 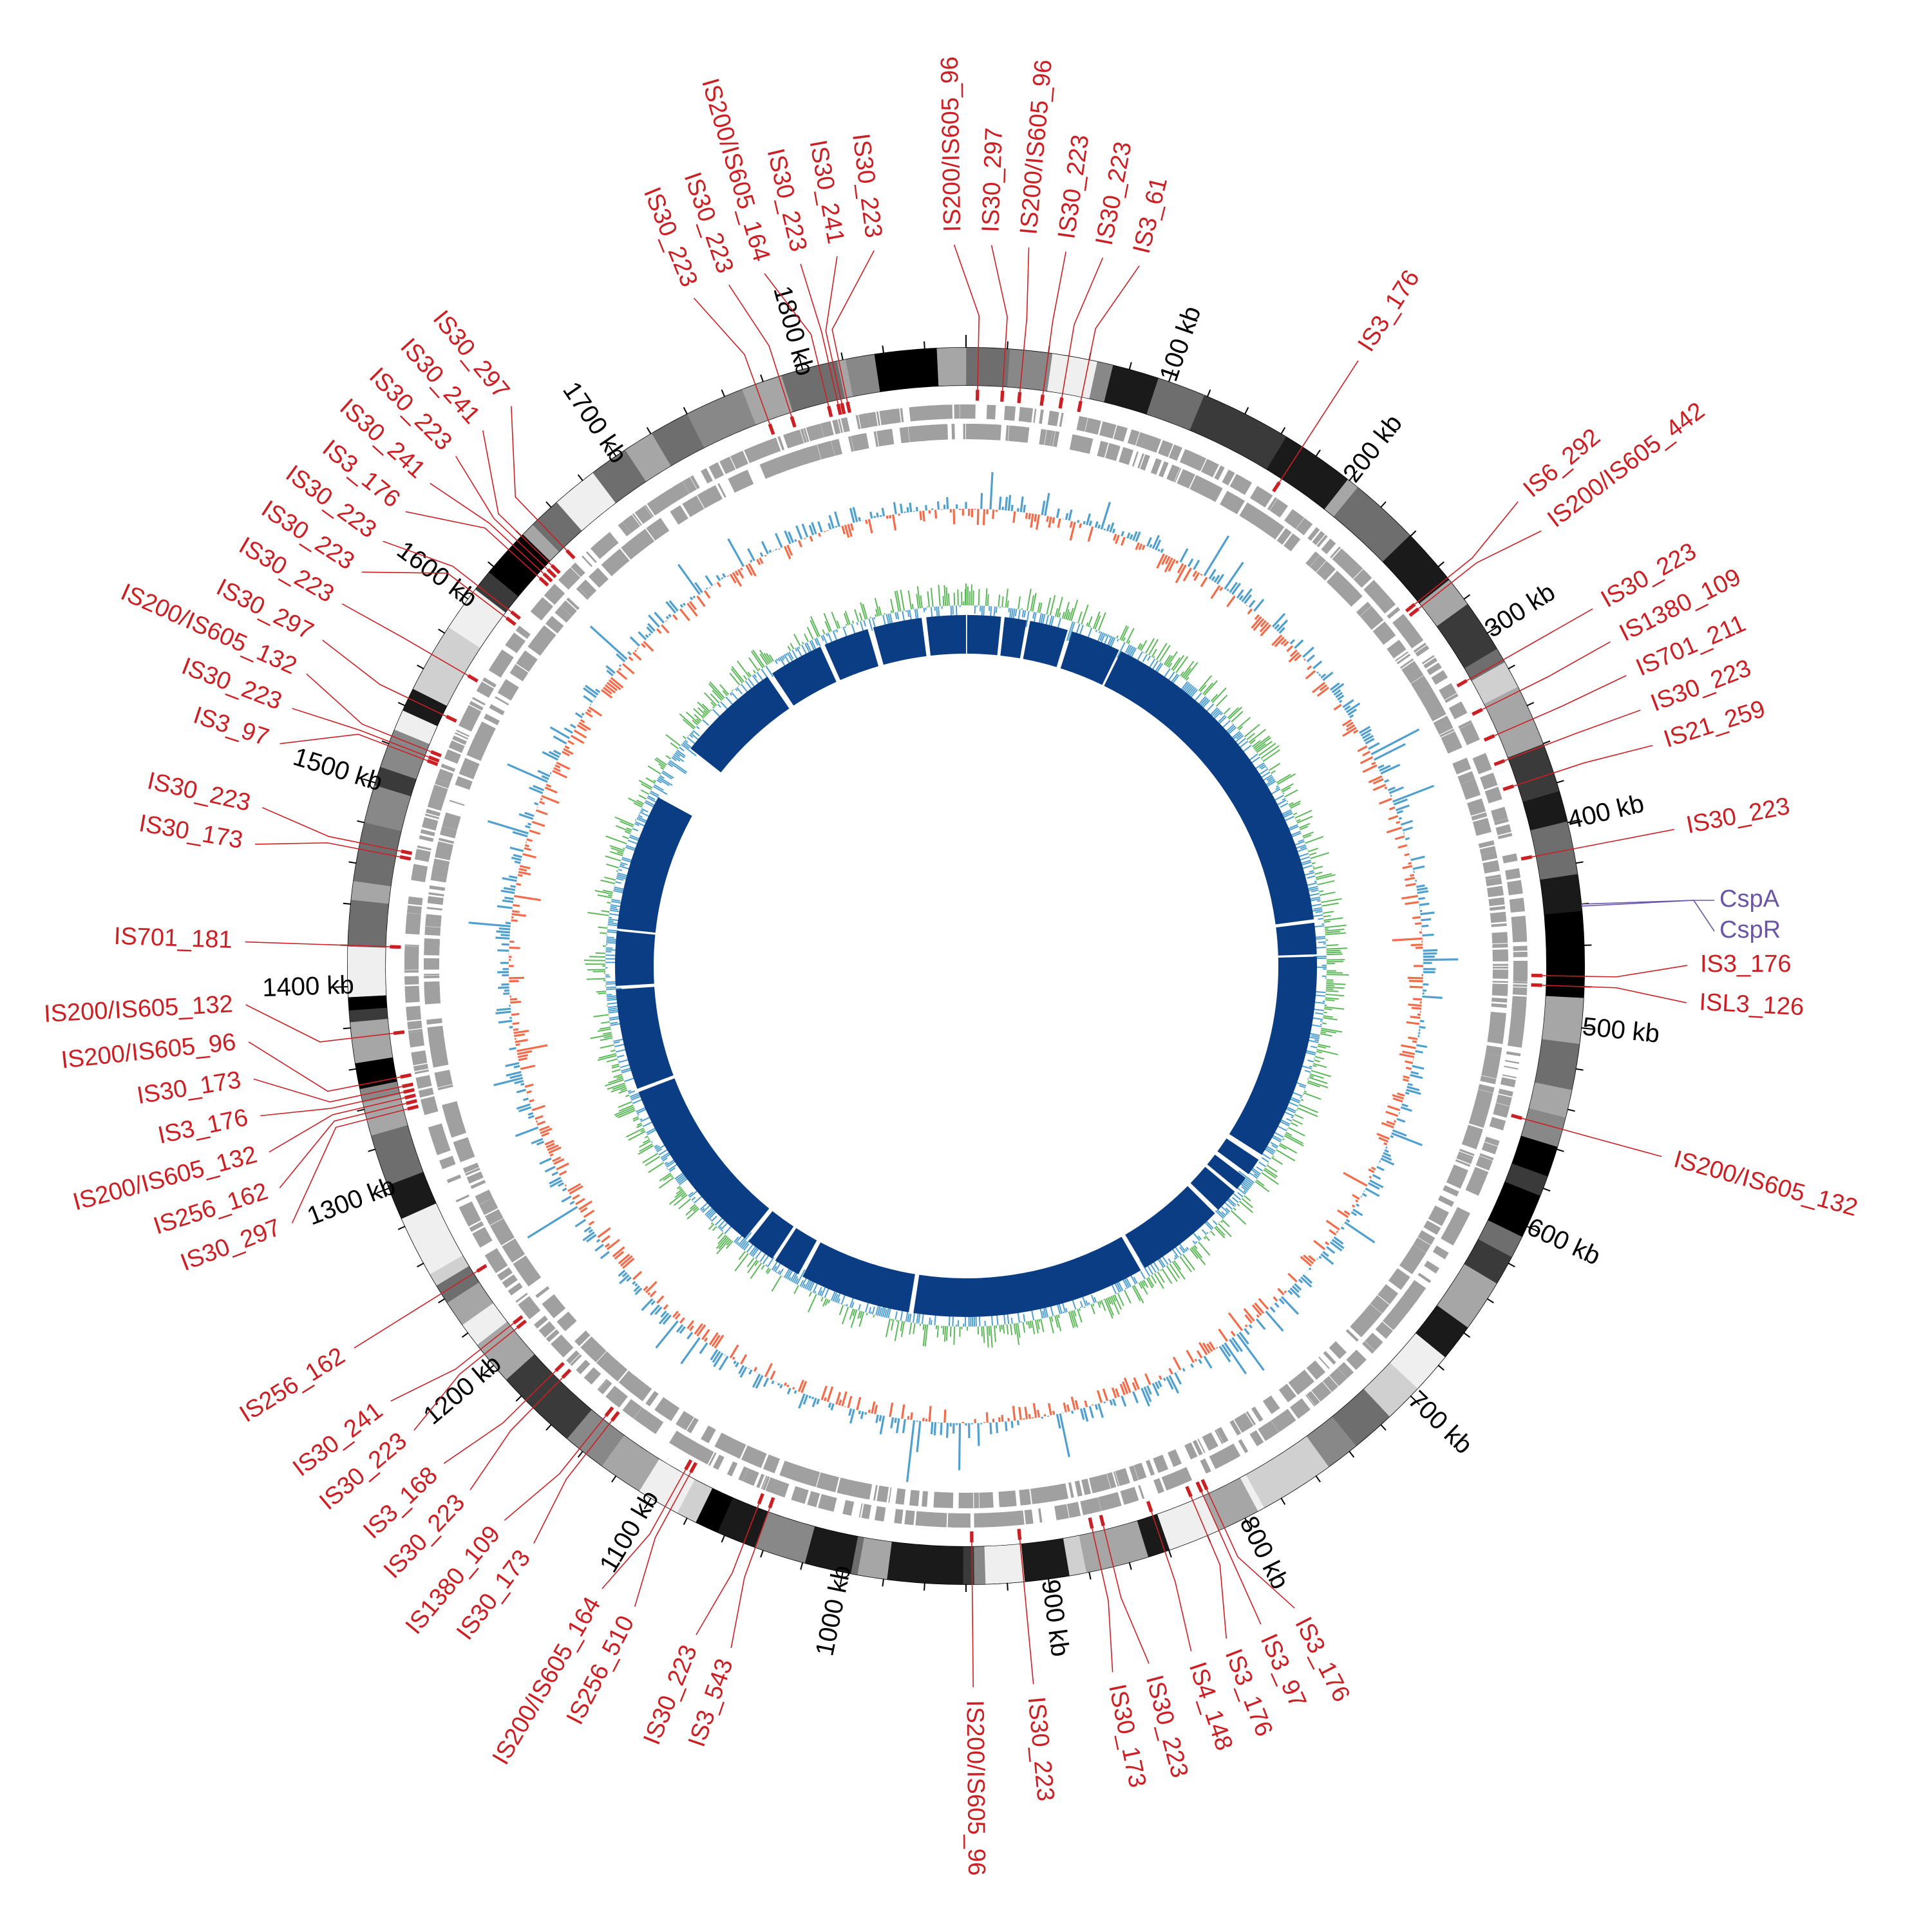 I want to click on is-element-label: IS200/IS605_132, so click(x=139, y=1009).